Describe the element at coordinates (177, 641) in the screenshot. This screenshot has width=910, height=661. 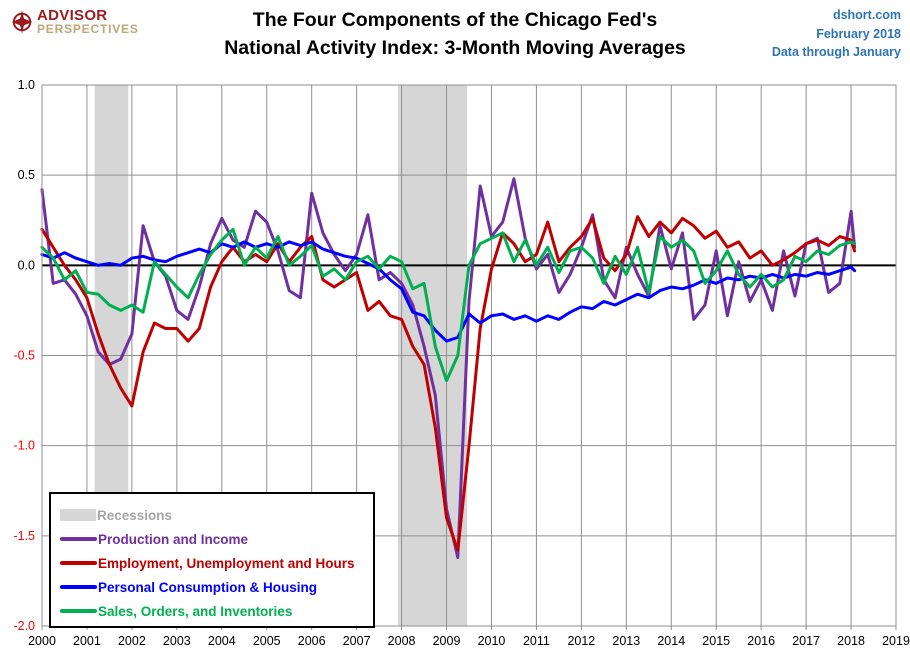
I see `x-axis-label: 2003` at that location.